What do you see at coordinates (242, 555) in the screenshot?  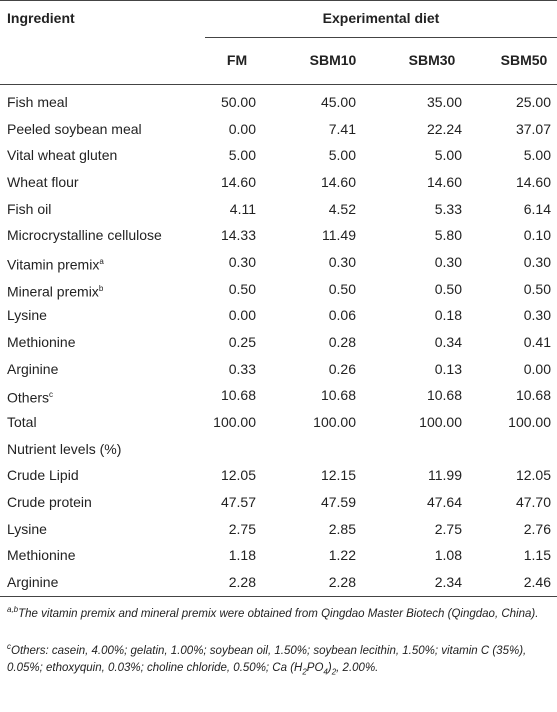 I see `cell-value: 1.18` at bounding box center [242, 555].